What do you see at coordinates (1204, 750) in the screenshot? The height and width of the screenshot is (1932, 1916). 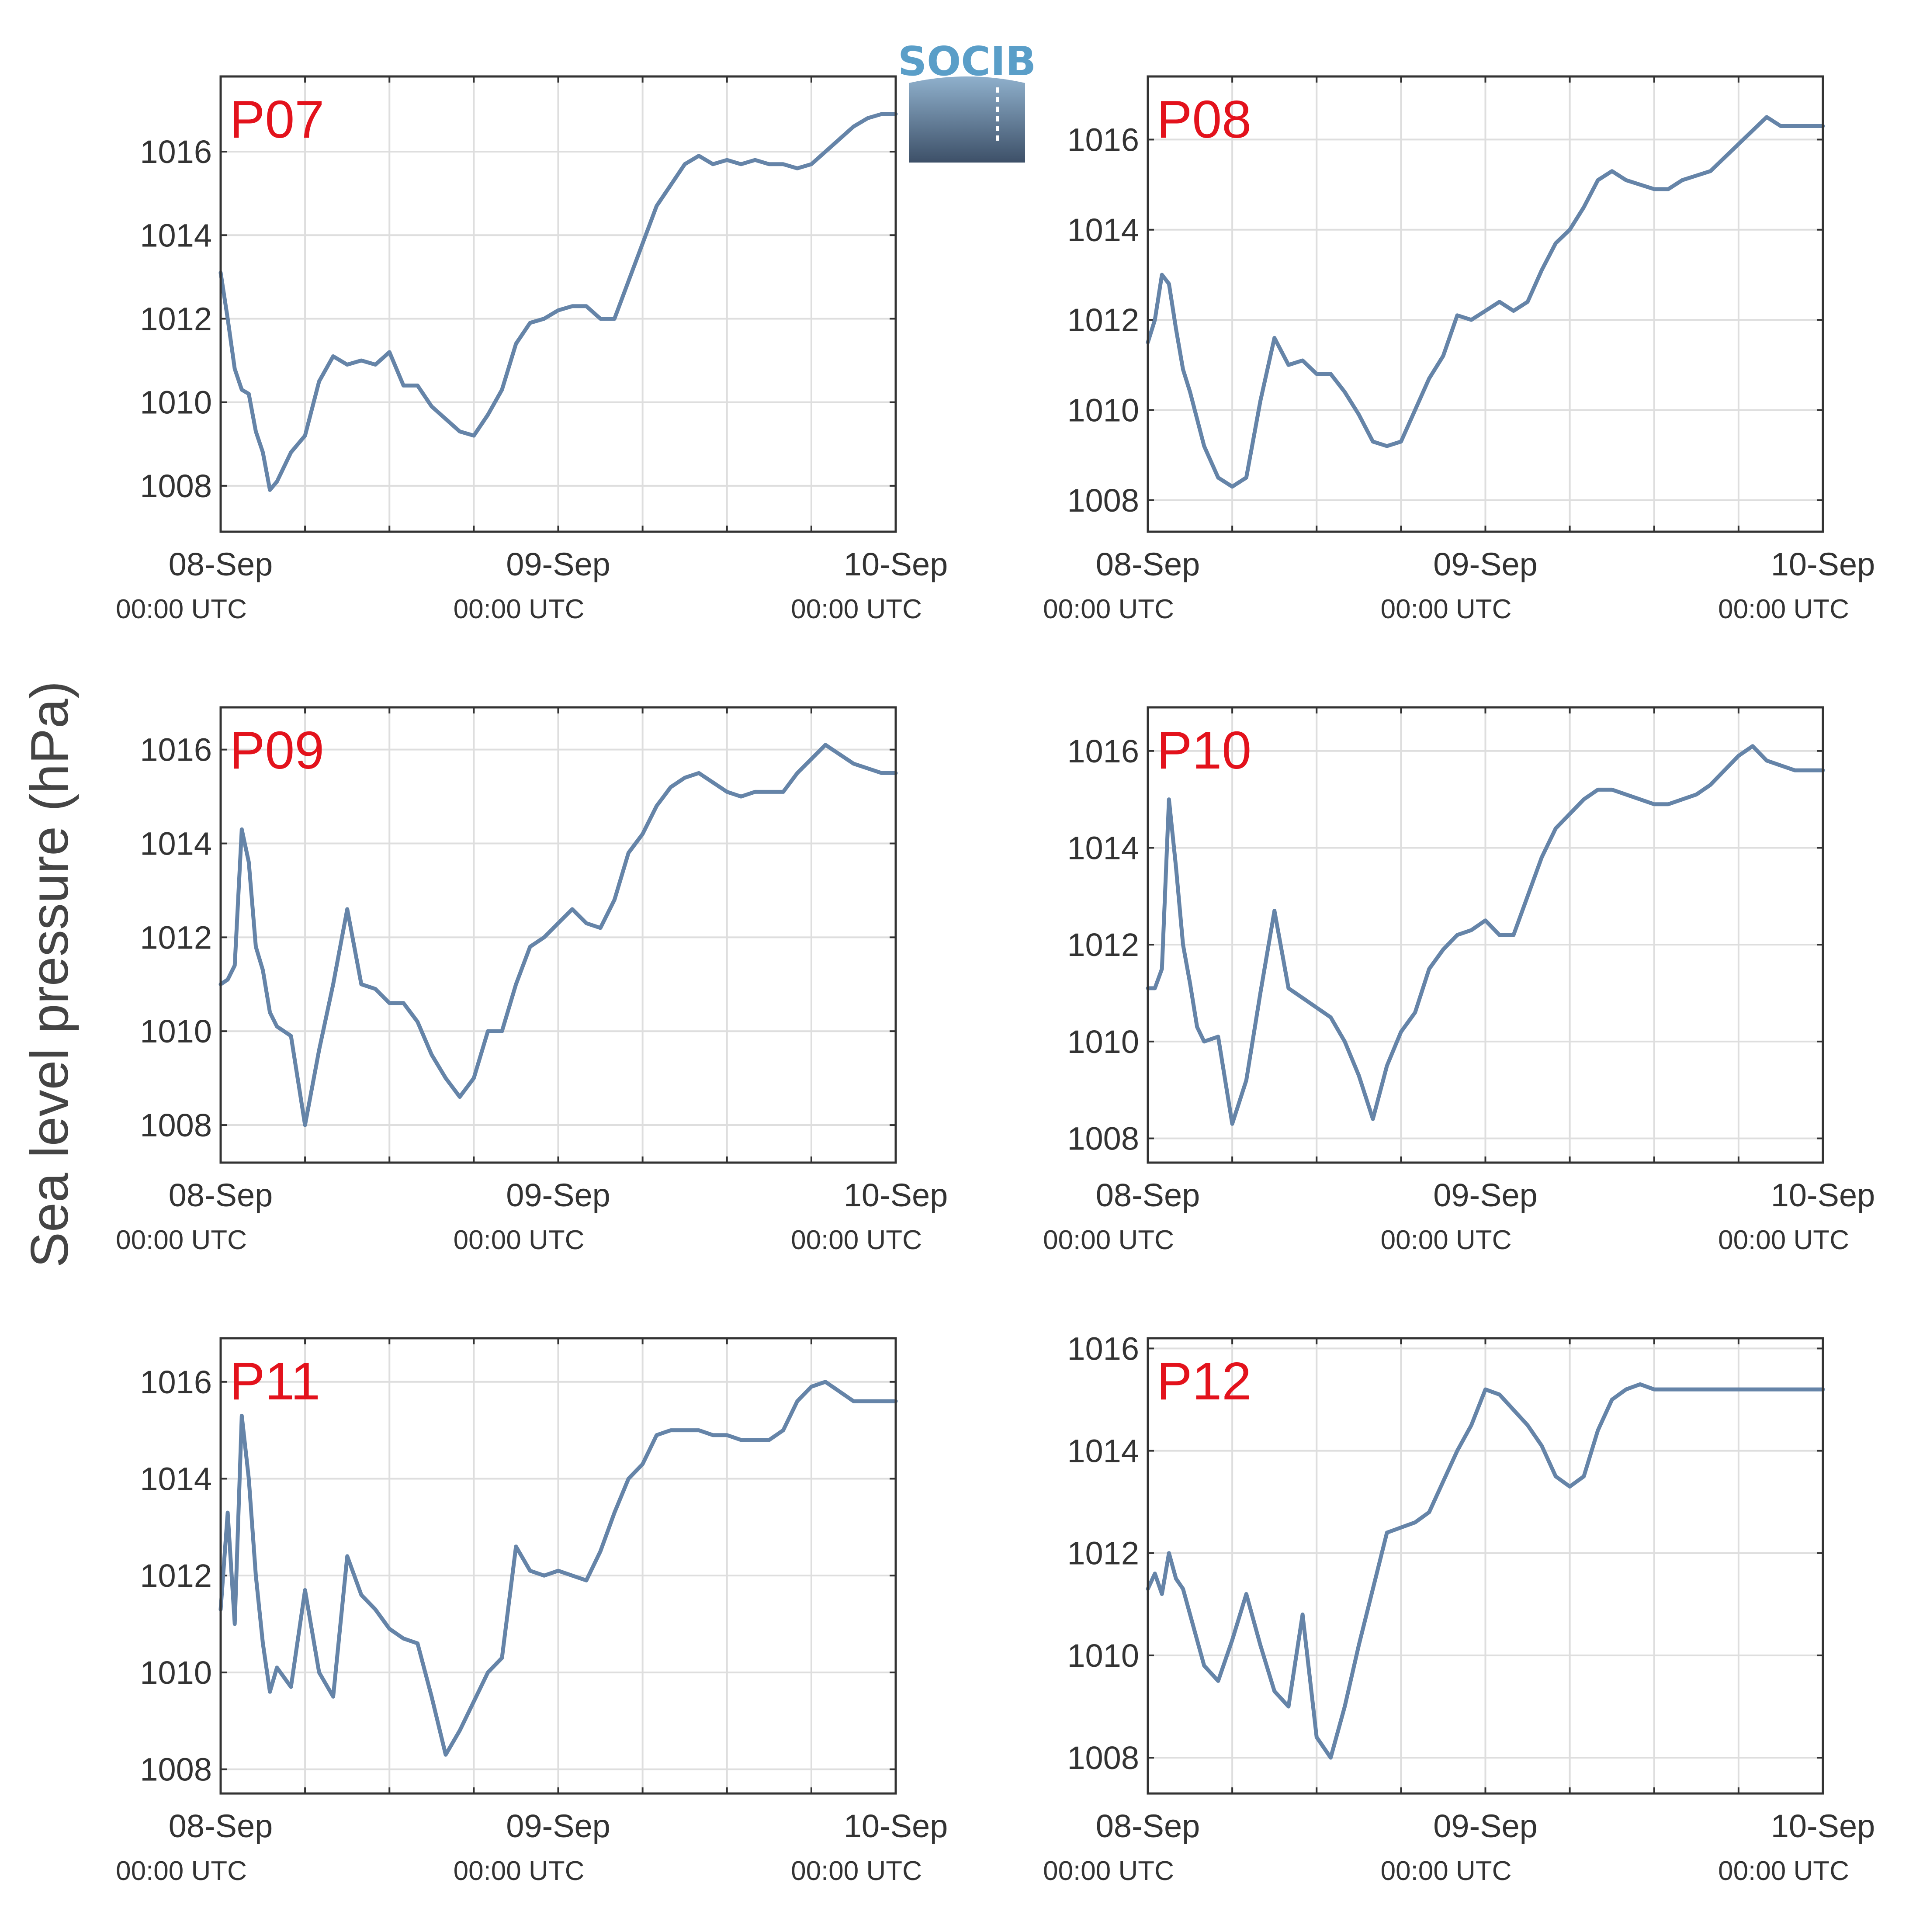 I see `station-label: P10` at bounding box center [1204, 750].